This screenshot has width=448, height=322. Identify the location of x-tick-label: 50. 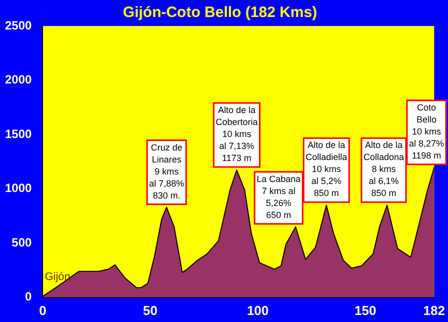
(150, 310).